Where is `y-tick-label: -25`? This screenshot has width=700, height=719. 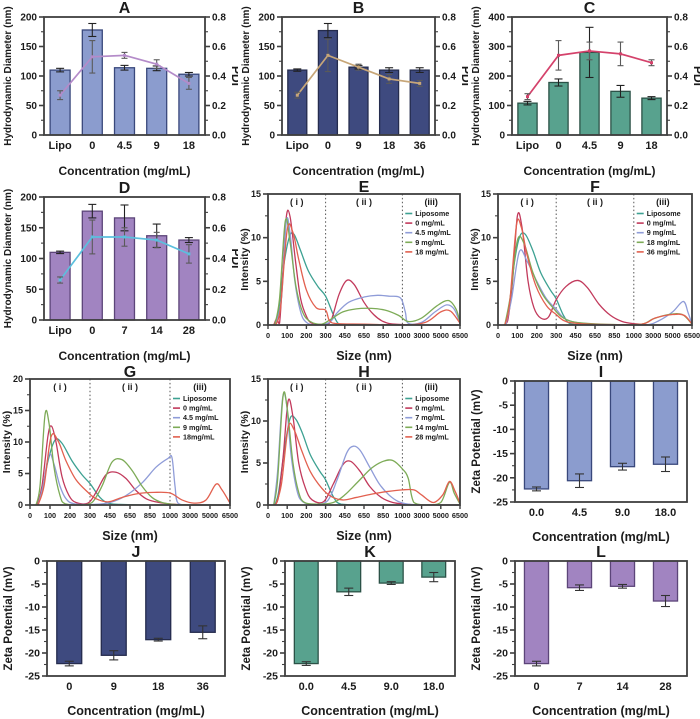 y-tick-label: -25 is located at coordinates (500, 677).